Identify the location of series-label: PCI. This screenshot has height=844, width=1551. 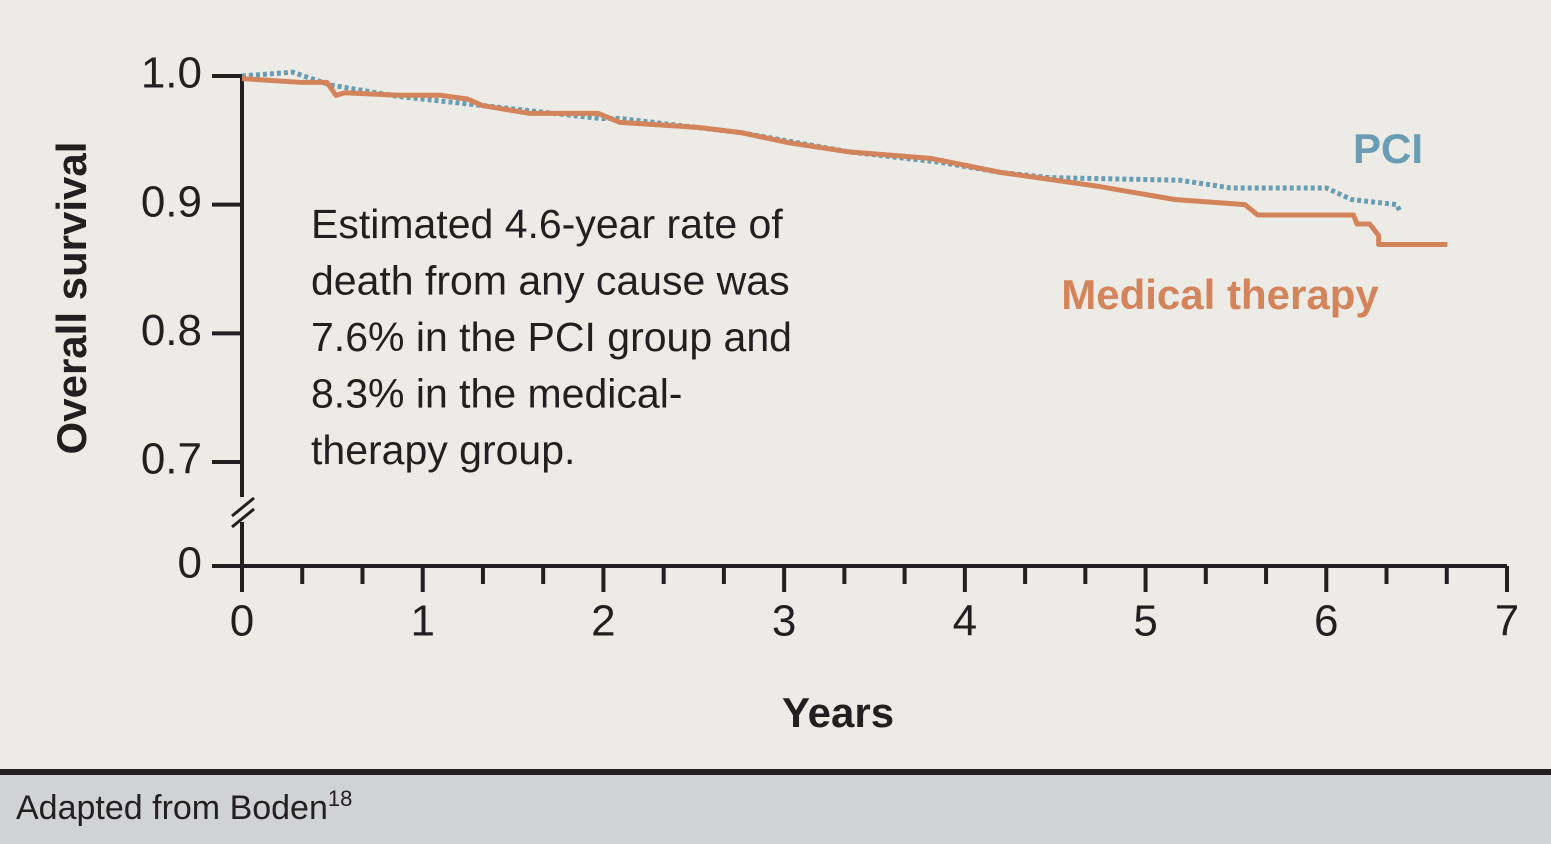
(1388, 148).